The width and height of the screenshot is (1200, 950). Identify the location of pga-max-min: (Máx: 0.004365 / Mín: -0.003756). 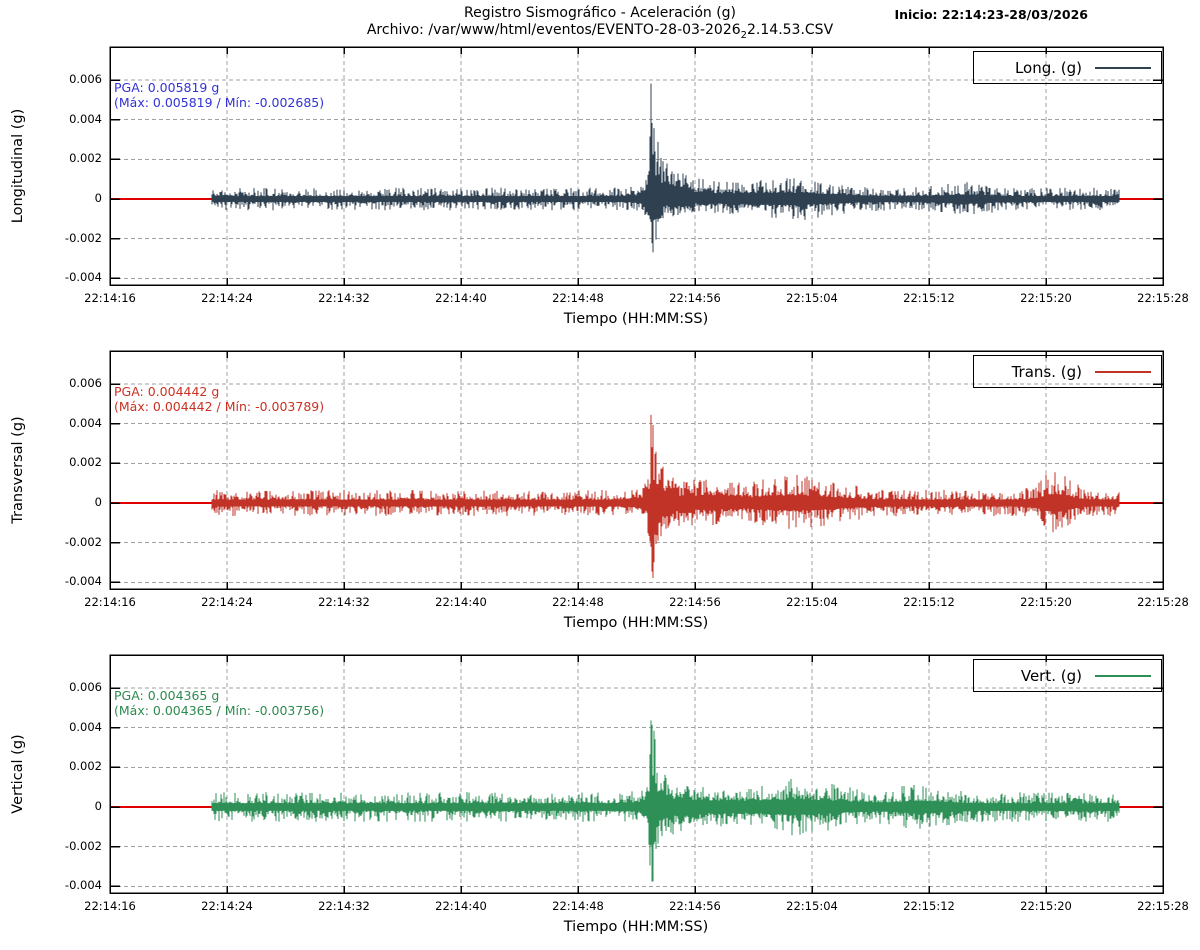
(219, 710).